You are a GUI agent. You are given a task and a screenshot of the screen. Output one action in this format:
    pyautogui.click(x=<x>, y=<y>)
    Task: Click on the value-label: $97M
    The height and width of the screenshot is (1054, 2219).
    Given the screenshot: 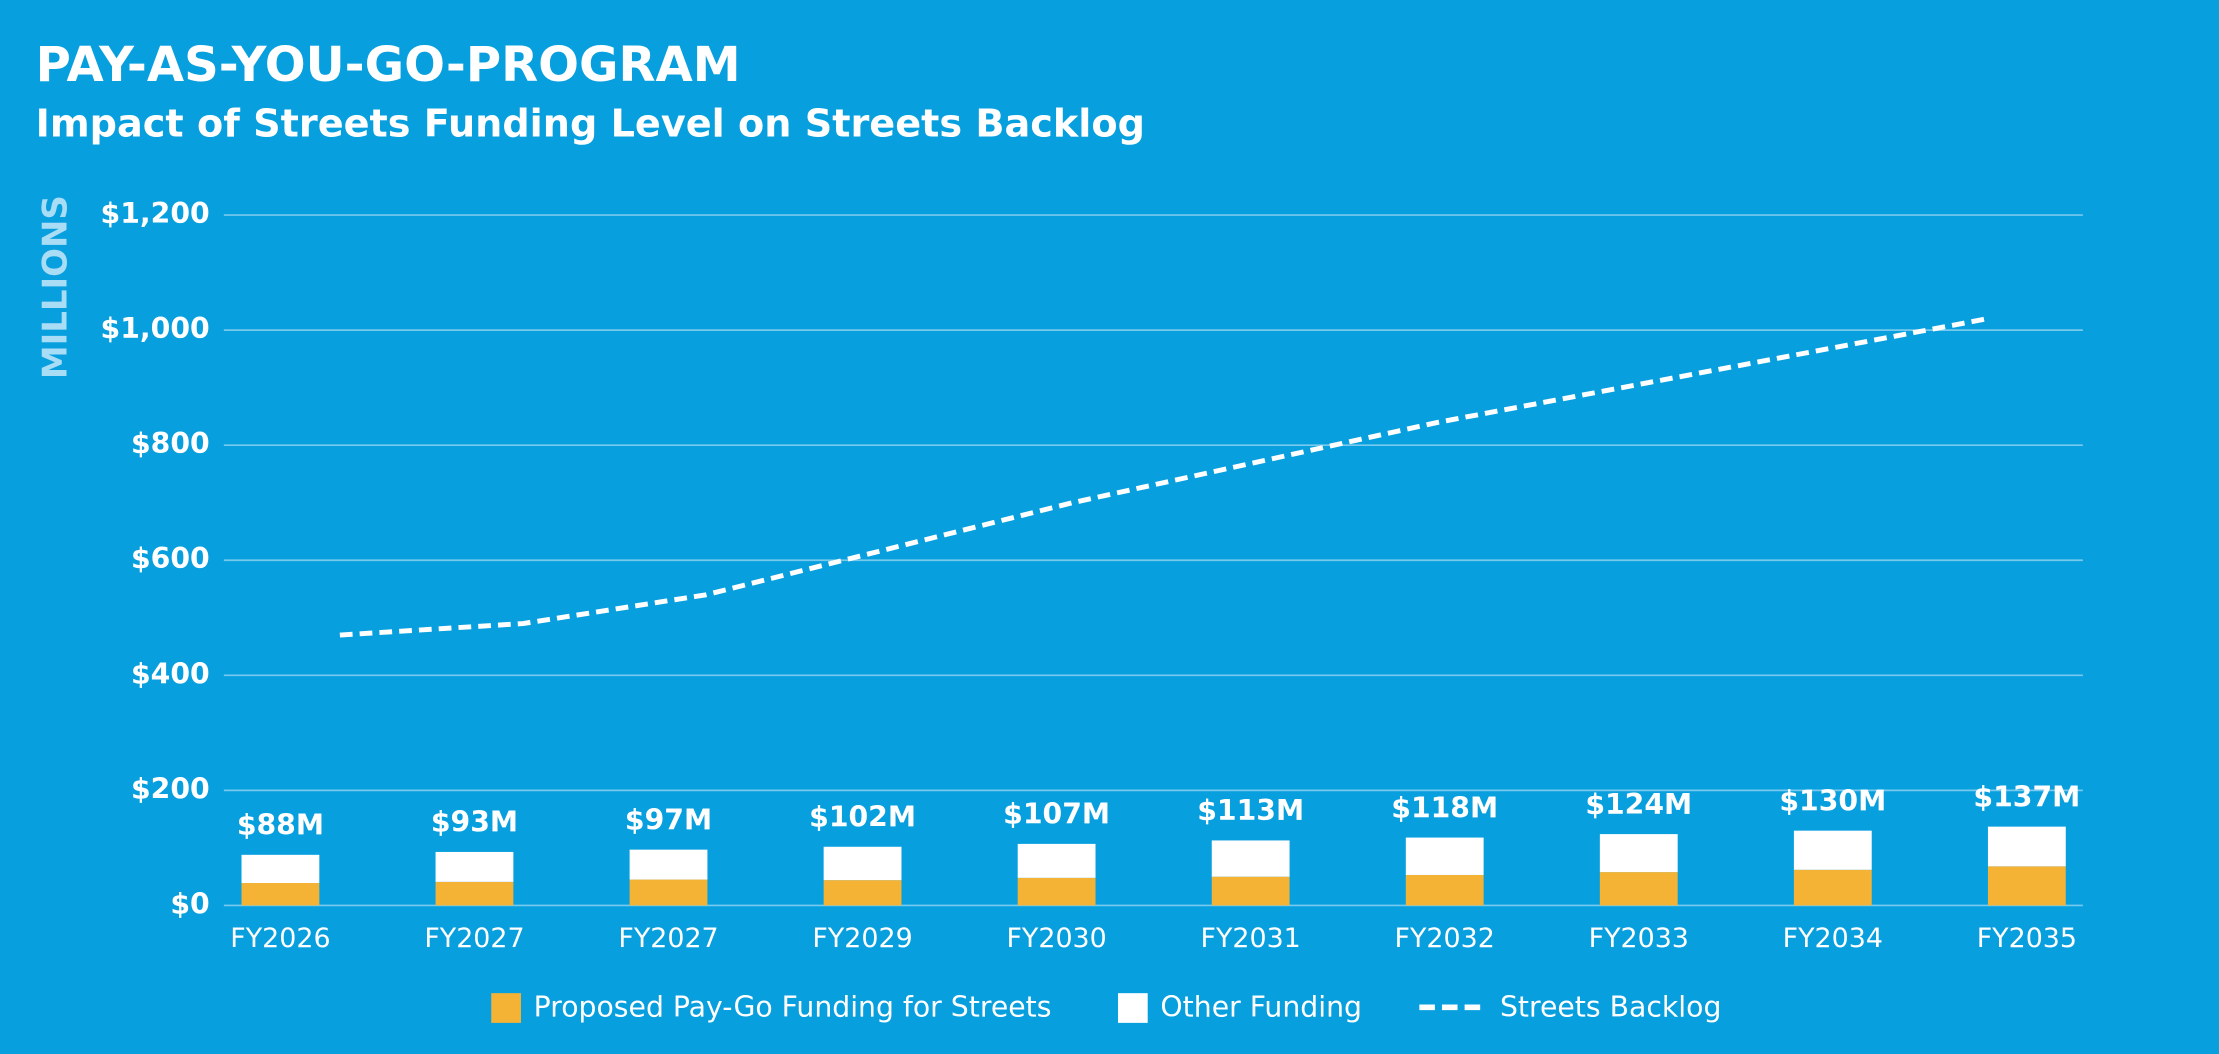 What is the action you would take?
    pyautogui.click(x=668, y=819)
    